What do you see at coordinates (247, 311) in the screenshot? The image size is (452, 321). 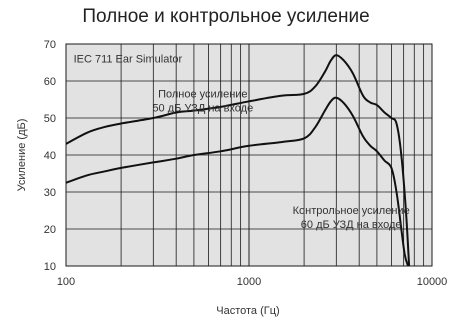 I see `x-axis-label: Частота (Гц)` at bounding box center [247, 311].